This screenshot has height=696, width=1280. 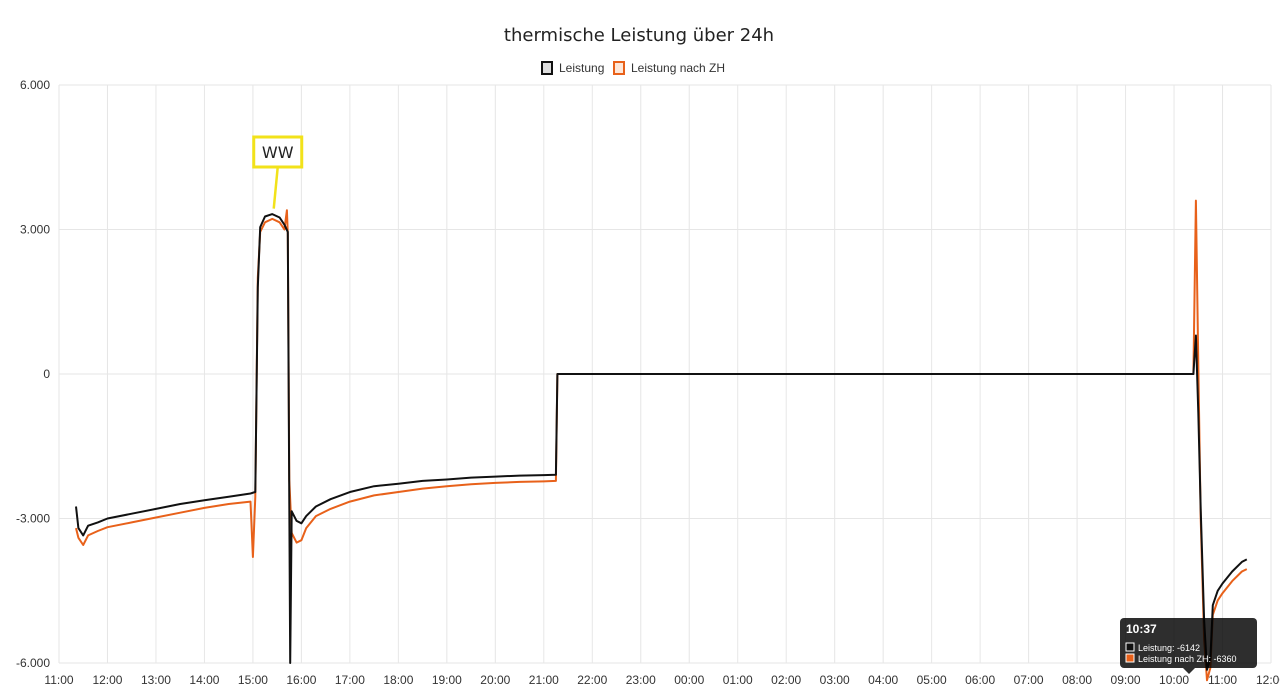 I want to click on x-tick-label: 18:00, so click(x=398, y=680).